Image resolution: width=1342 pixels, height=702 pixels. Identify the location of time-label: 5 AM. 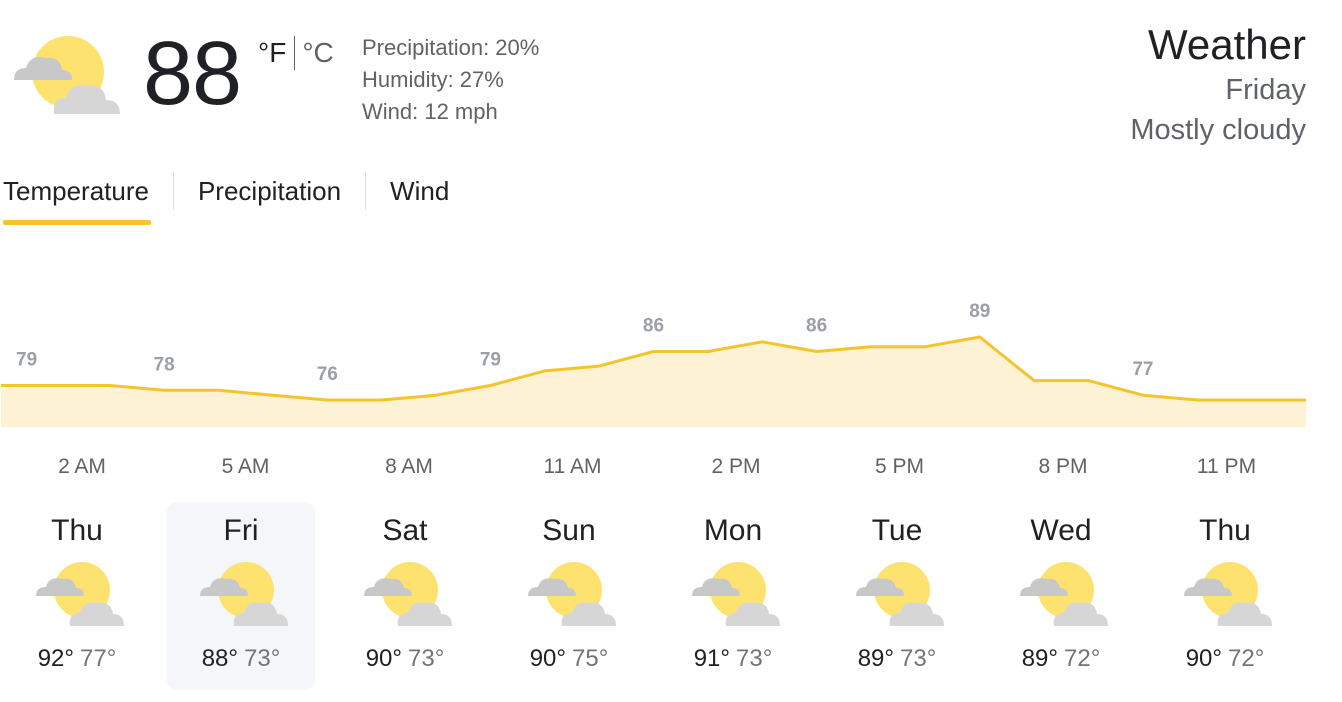
(246, 466).